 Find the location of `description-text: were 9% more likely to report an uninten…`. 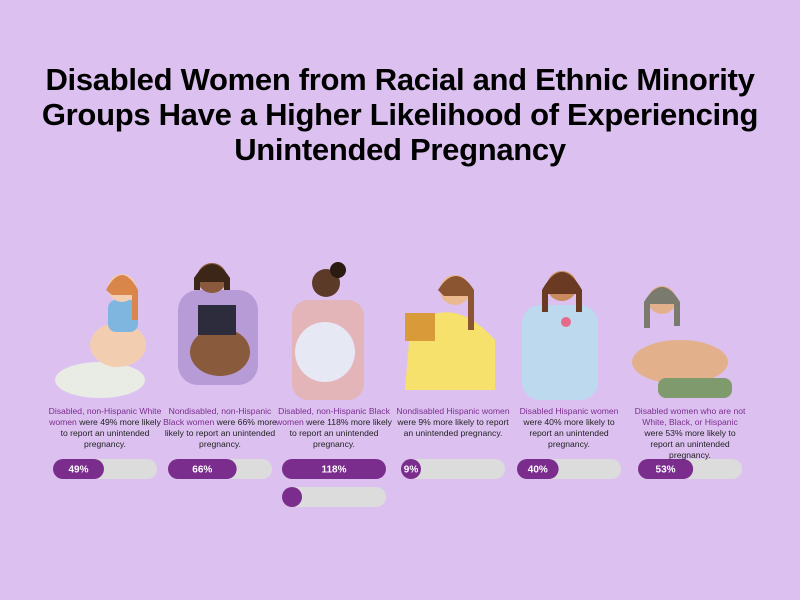

description-text: were 9% more likely to report an uninten… is located at coordinates (453, 427).